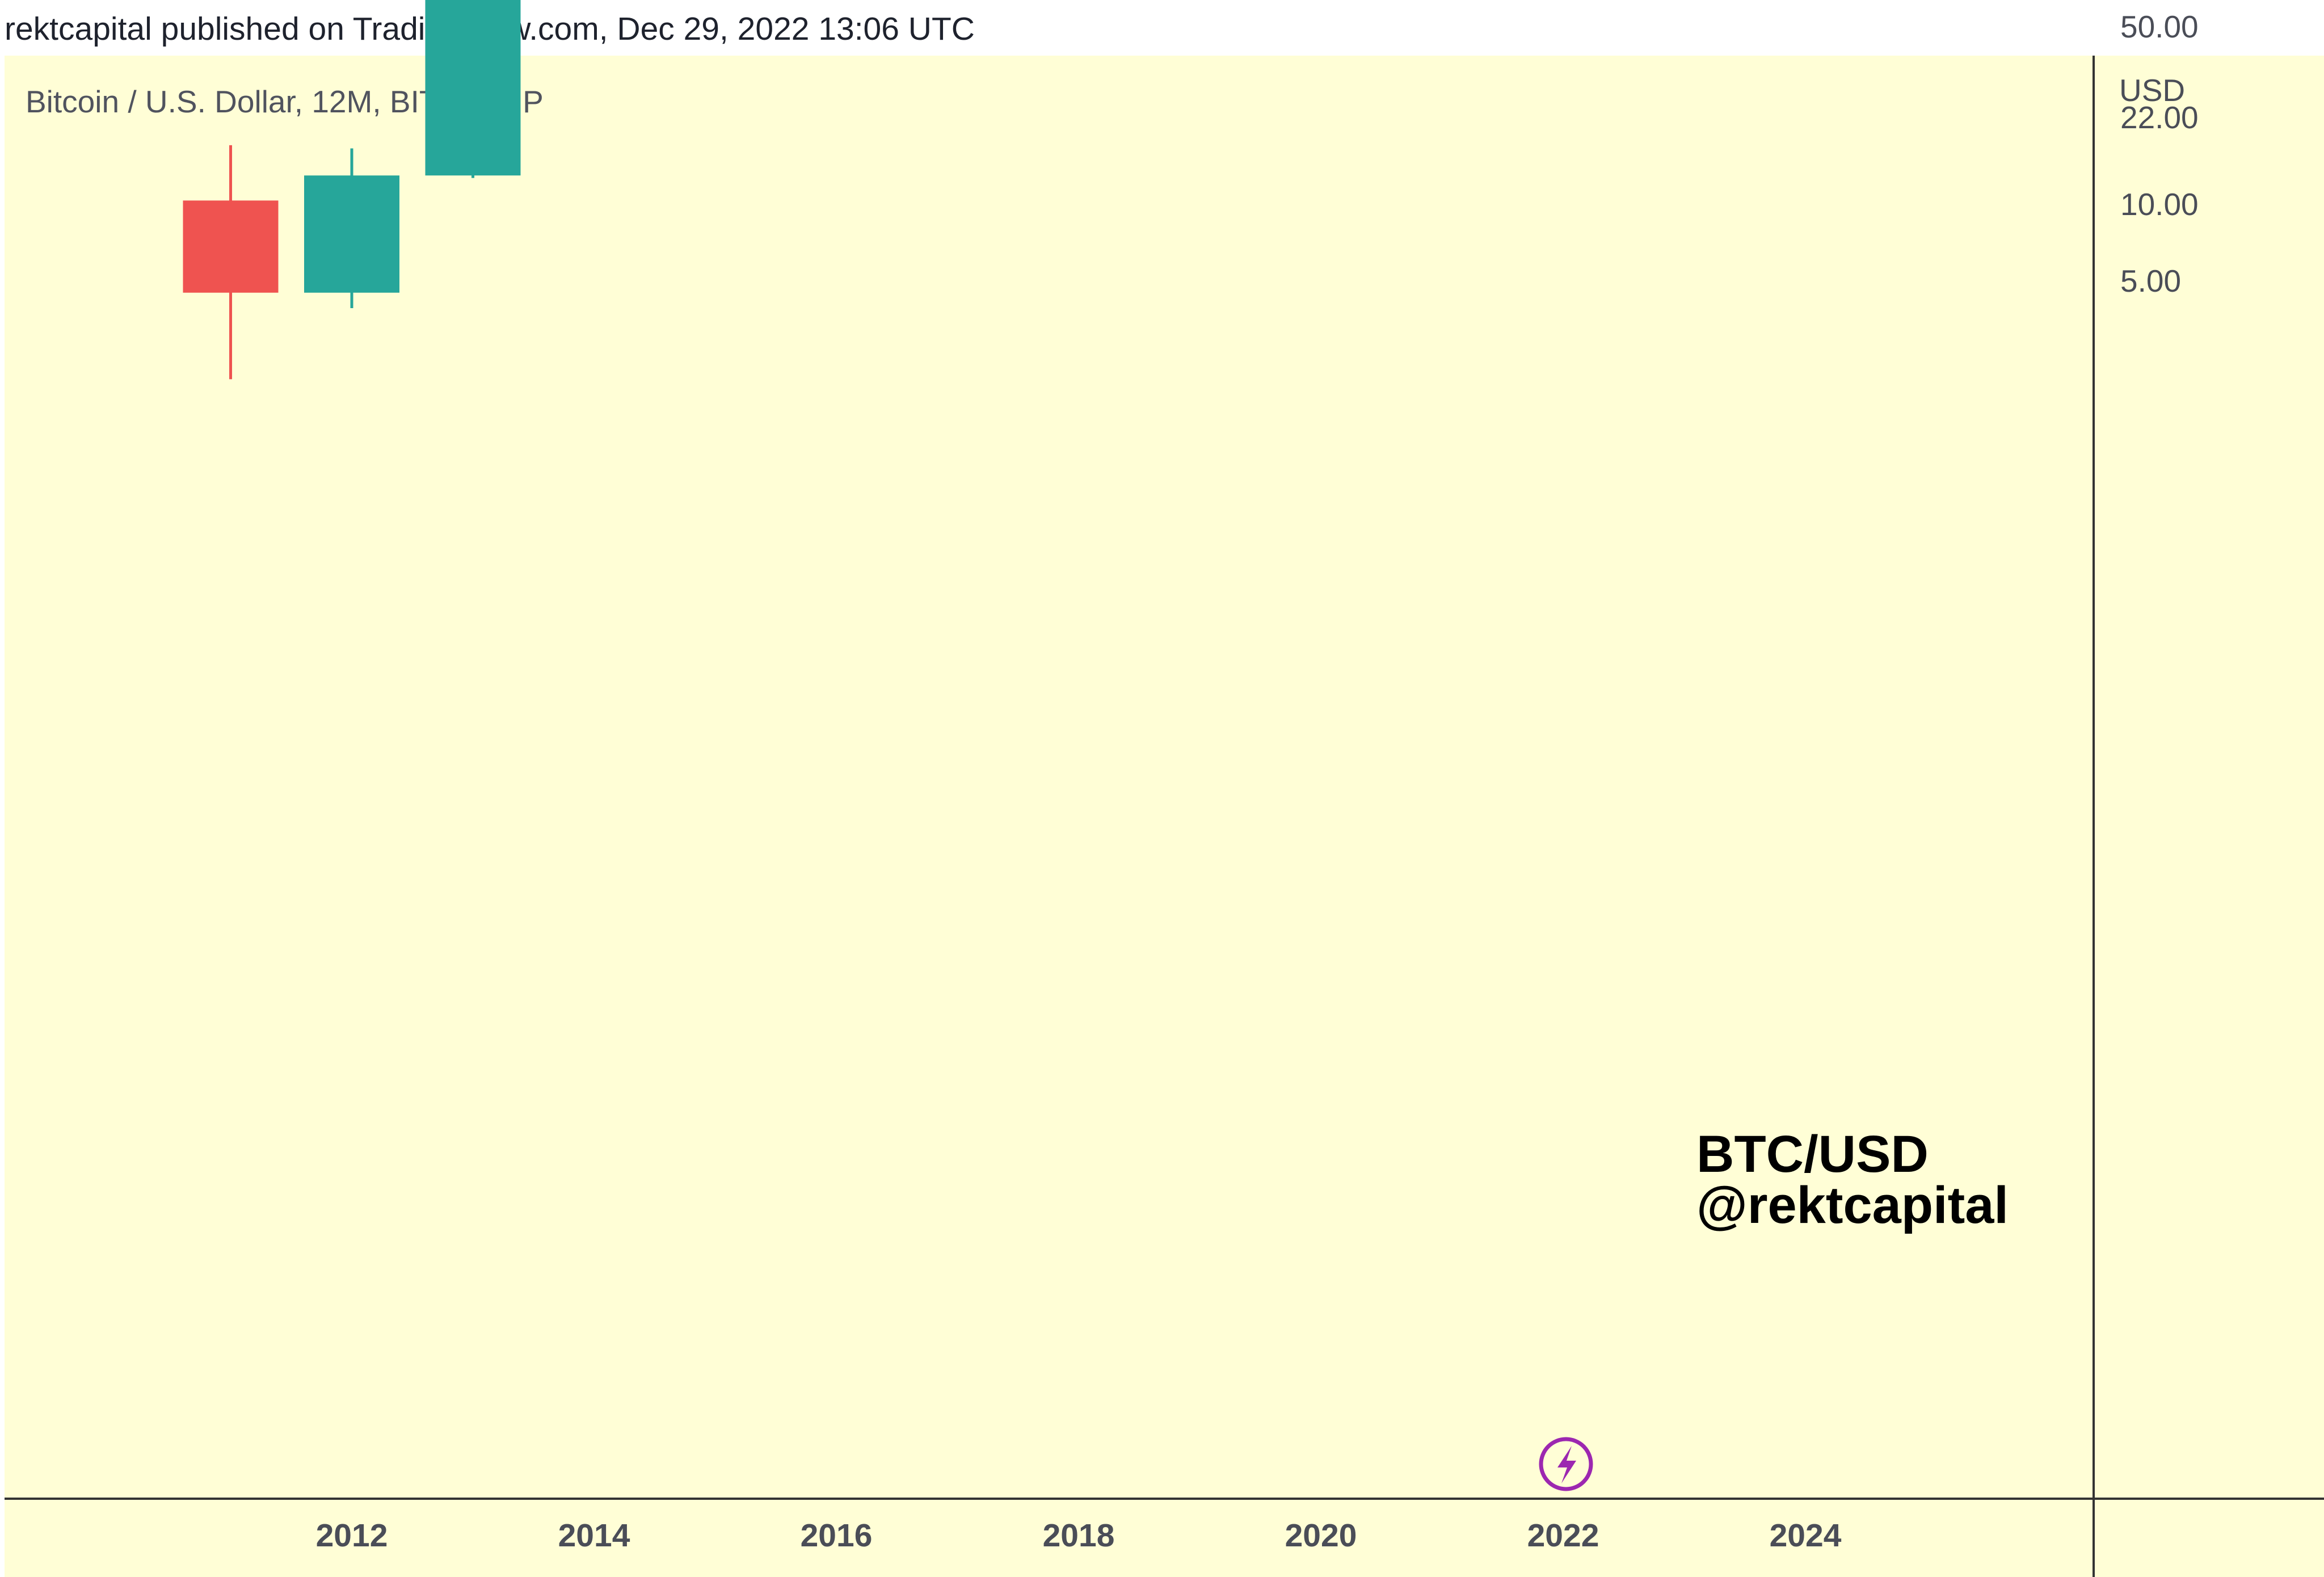 The width and height of the screenshot is (2324, 1577). I want to click on watermark-line1: BTC/USD, so click(1812, 1154).